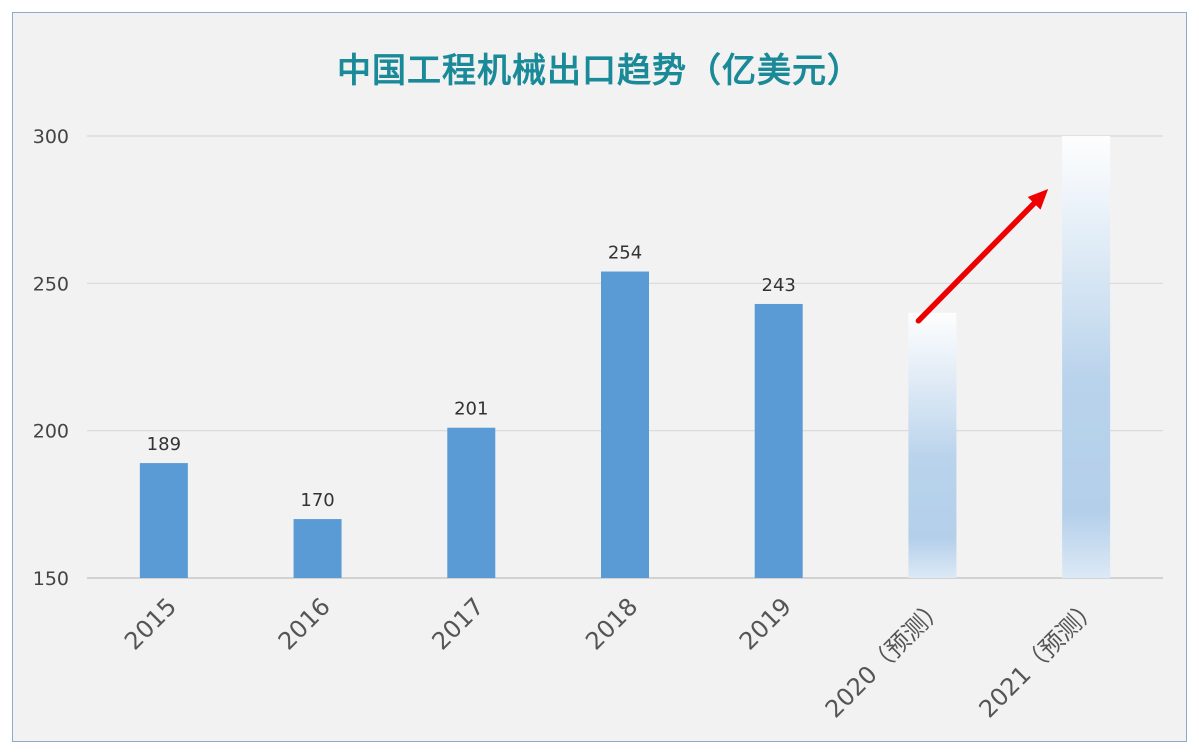 The height and width of the screenshot is (756, 1199). I want to click on x-tick-label: 2018, so click(611, 623).